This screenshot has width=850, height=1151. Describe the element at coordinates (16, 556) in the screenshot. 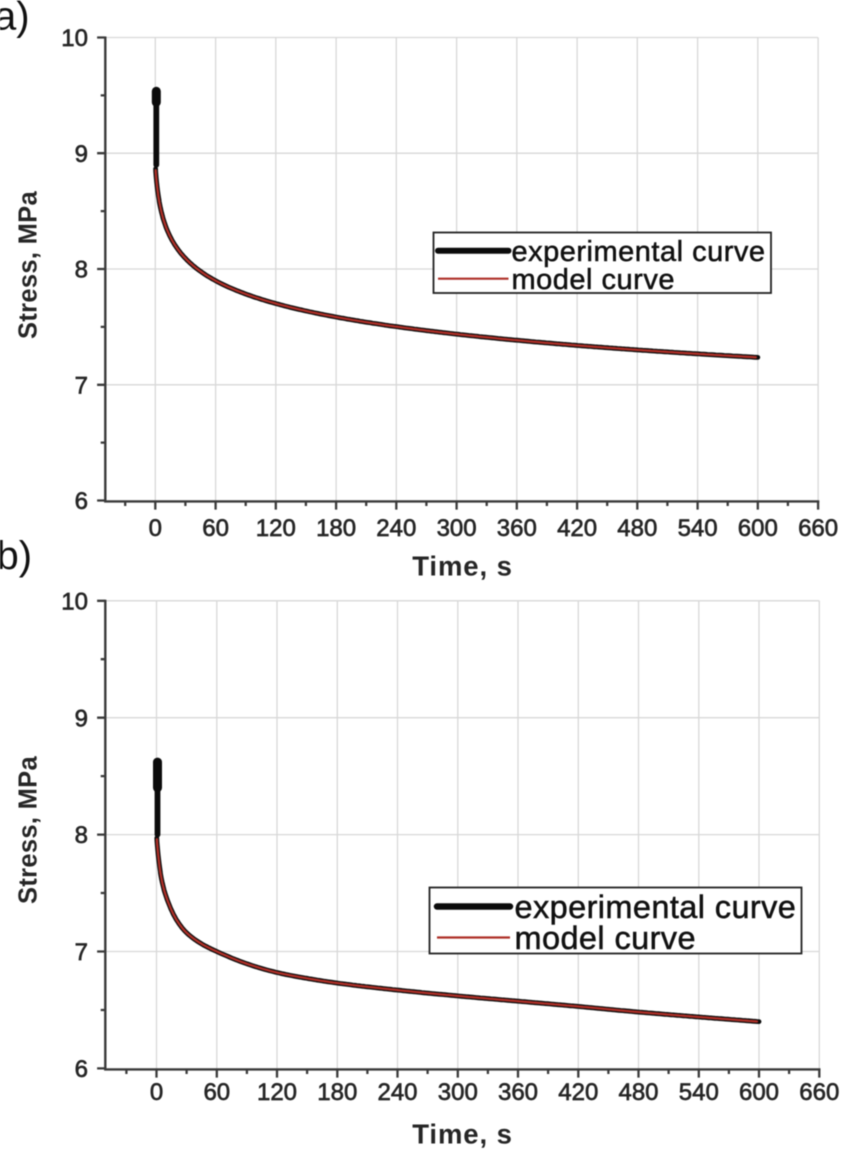

I see `svg-text: b)` at that location.